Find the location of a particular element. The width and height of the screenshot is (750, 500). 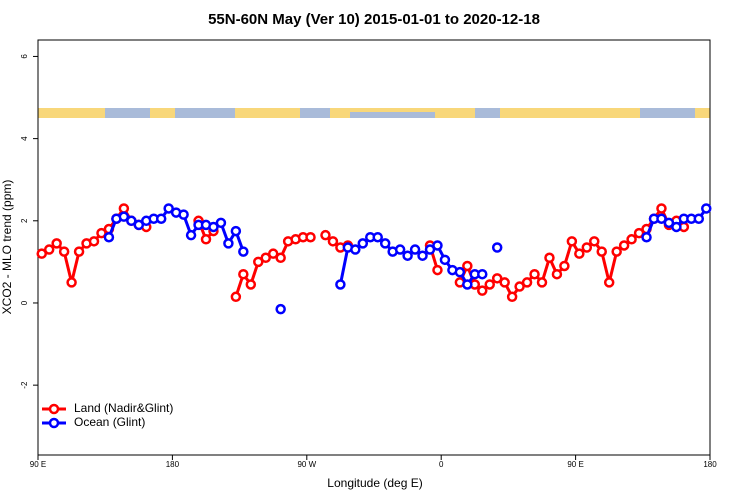

y-axis-label: XCO2 - MLO trend (ppm) is located at coordinates (7, 247).